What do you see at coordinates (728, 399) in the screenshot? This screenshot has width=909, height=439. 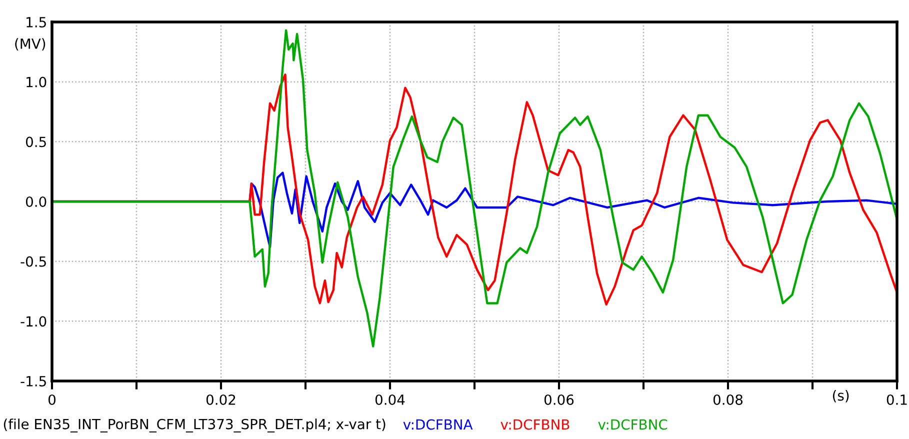 I see `x-tick-label: 0.08` at bounding box center [728, 399].